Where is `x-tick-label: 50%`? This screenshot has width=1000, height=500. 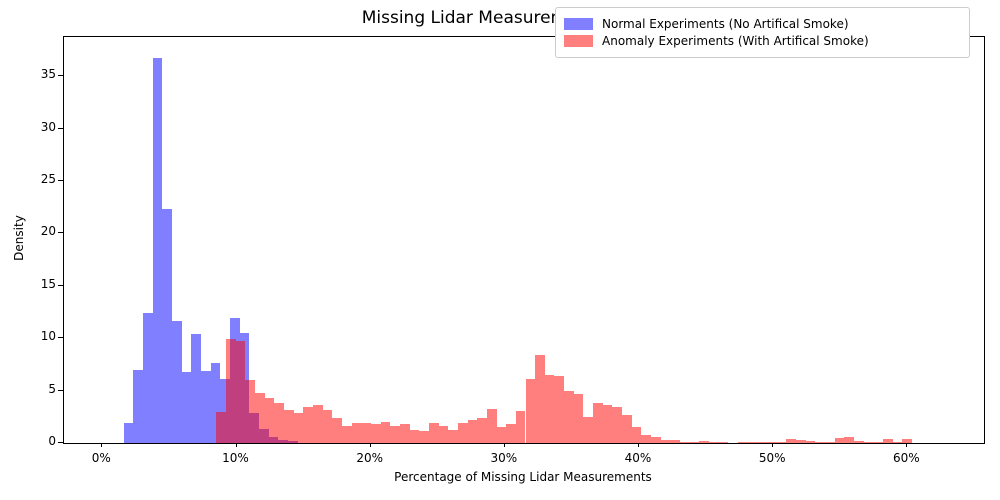 x-tick-label: 50% is located at coordinates (772, 458).